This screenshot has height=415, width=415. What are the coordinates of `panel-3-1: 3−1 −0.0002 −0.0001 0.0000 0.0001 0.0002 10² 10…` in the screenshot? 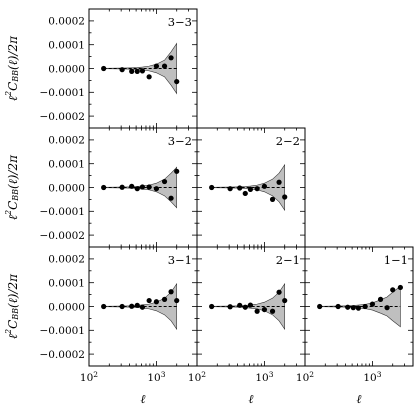 It's located at (118, 315).